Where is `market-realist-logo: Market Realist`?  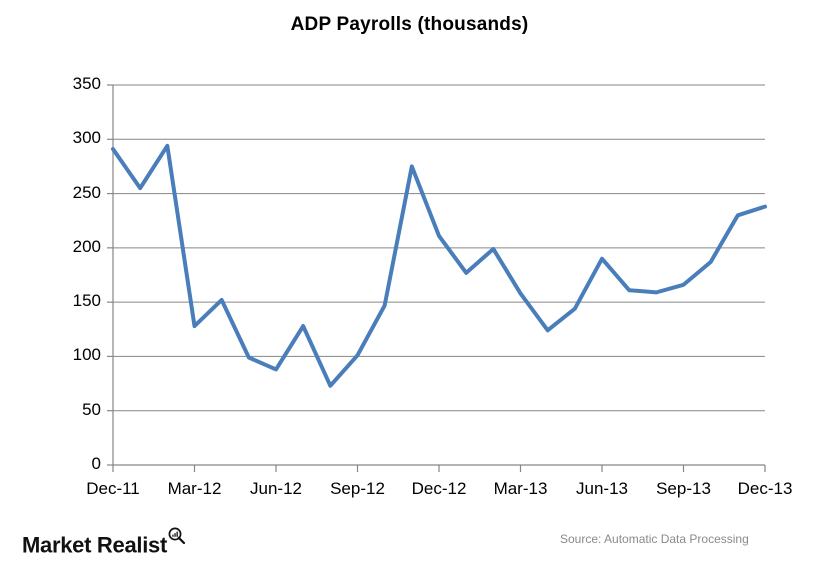
market-realist-logo: Market Realist is located at coordinates (104, 541).